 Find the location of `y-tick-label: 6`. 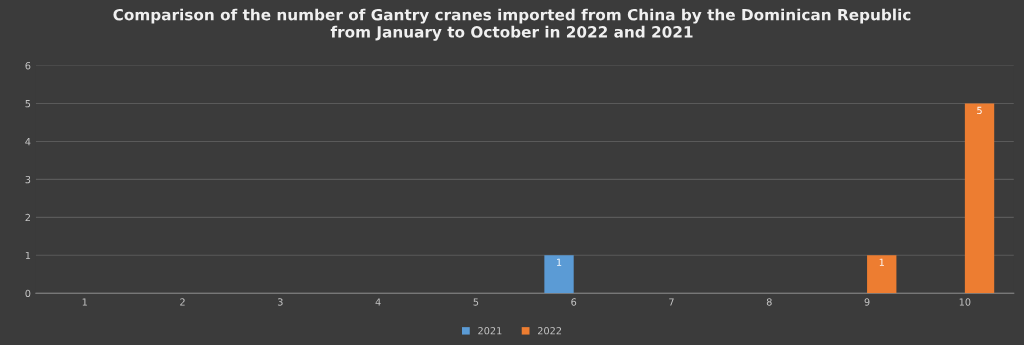

y-tick-label: 6 is located at coordinates (28, 66).